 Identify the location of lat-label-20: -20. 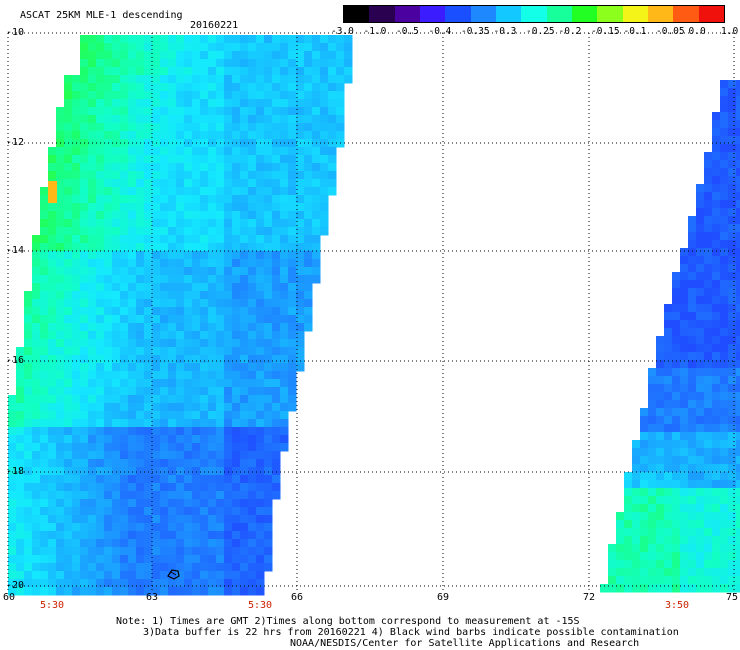
(15, 585).